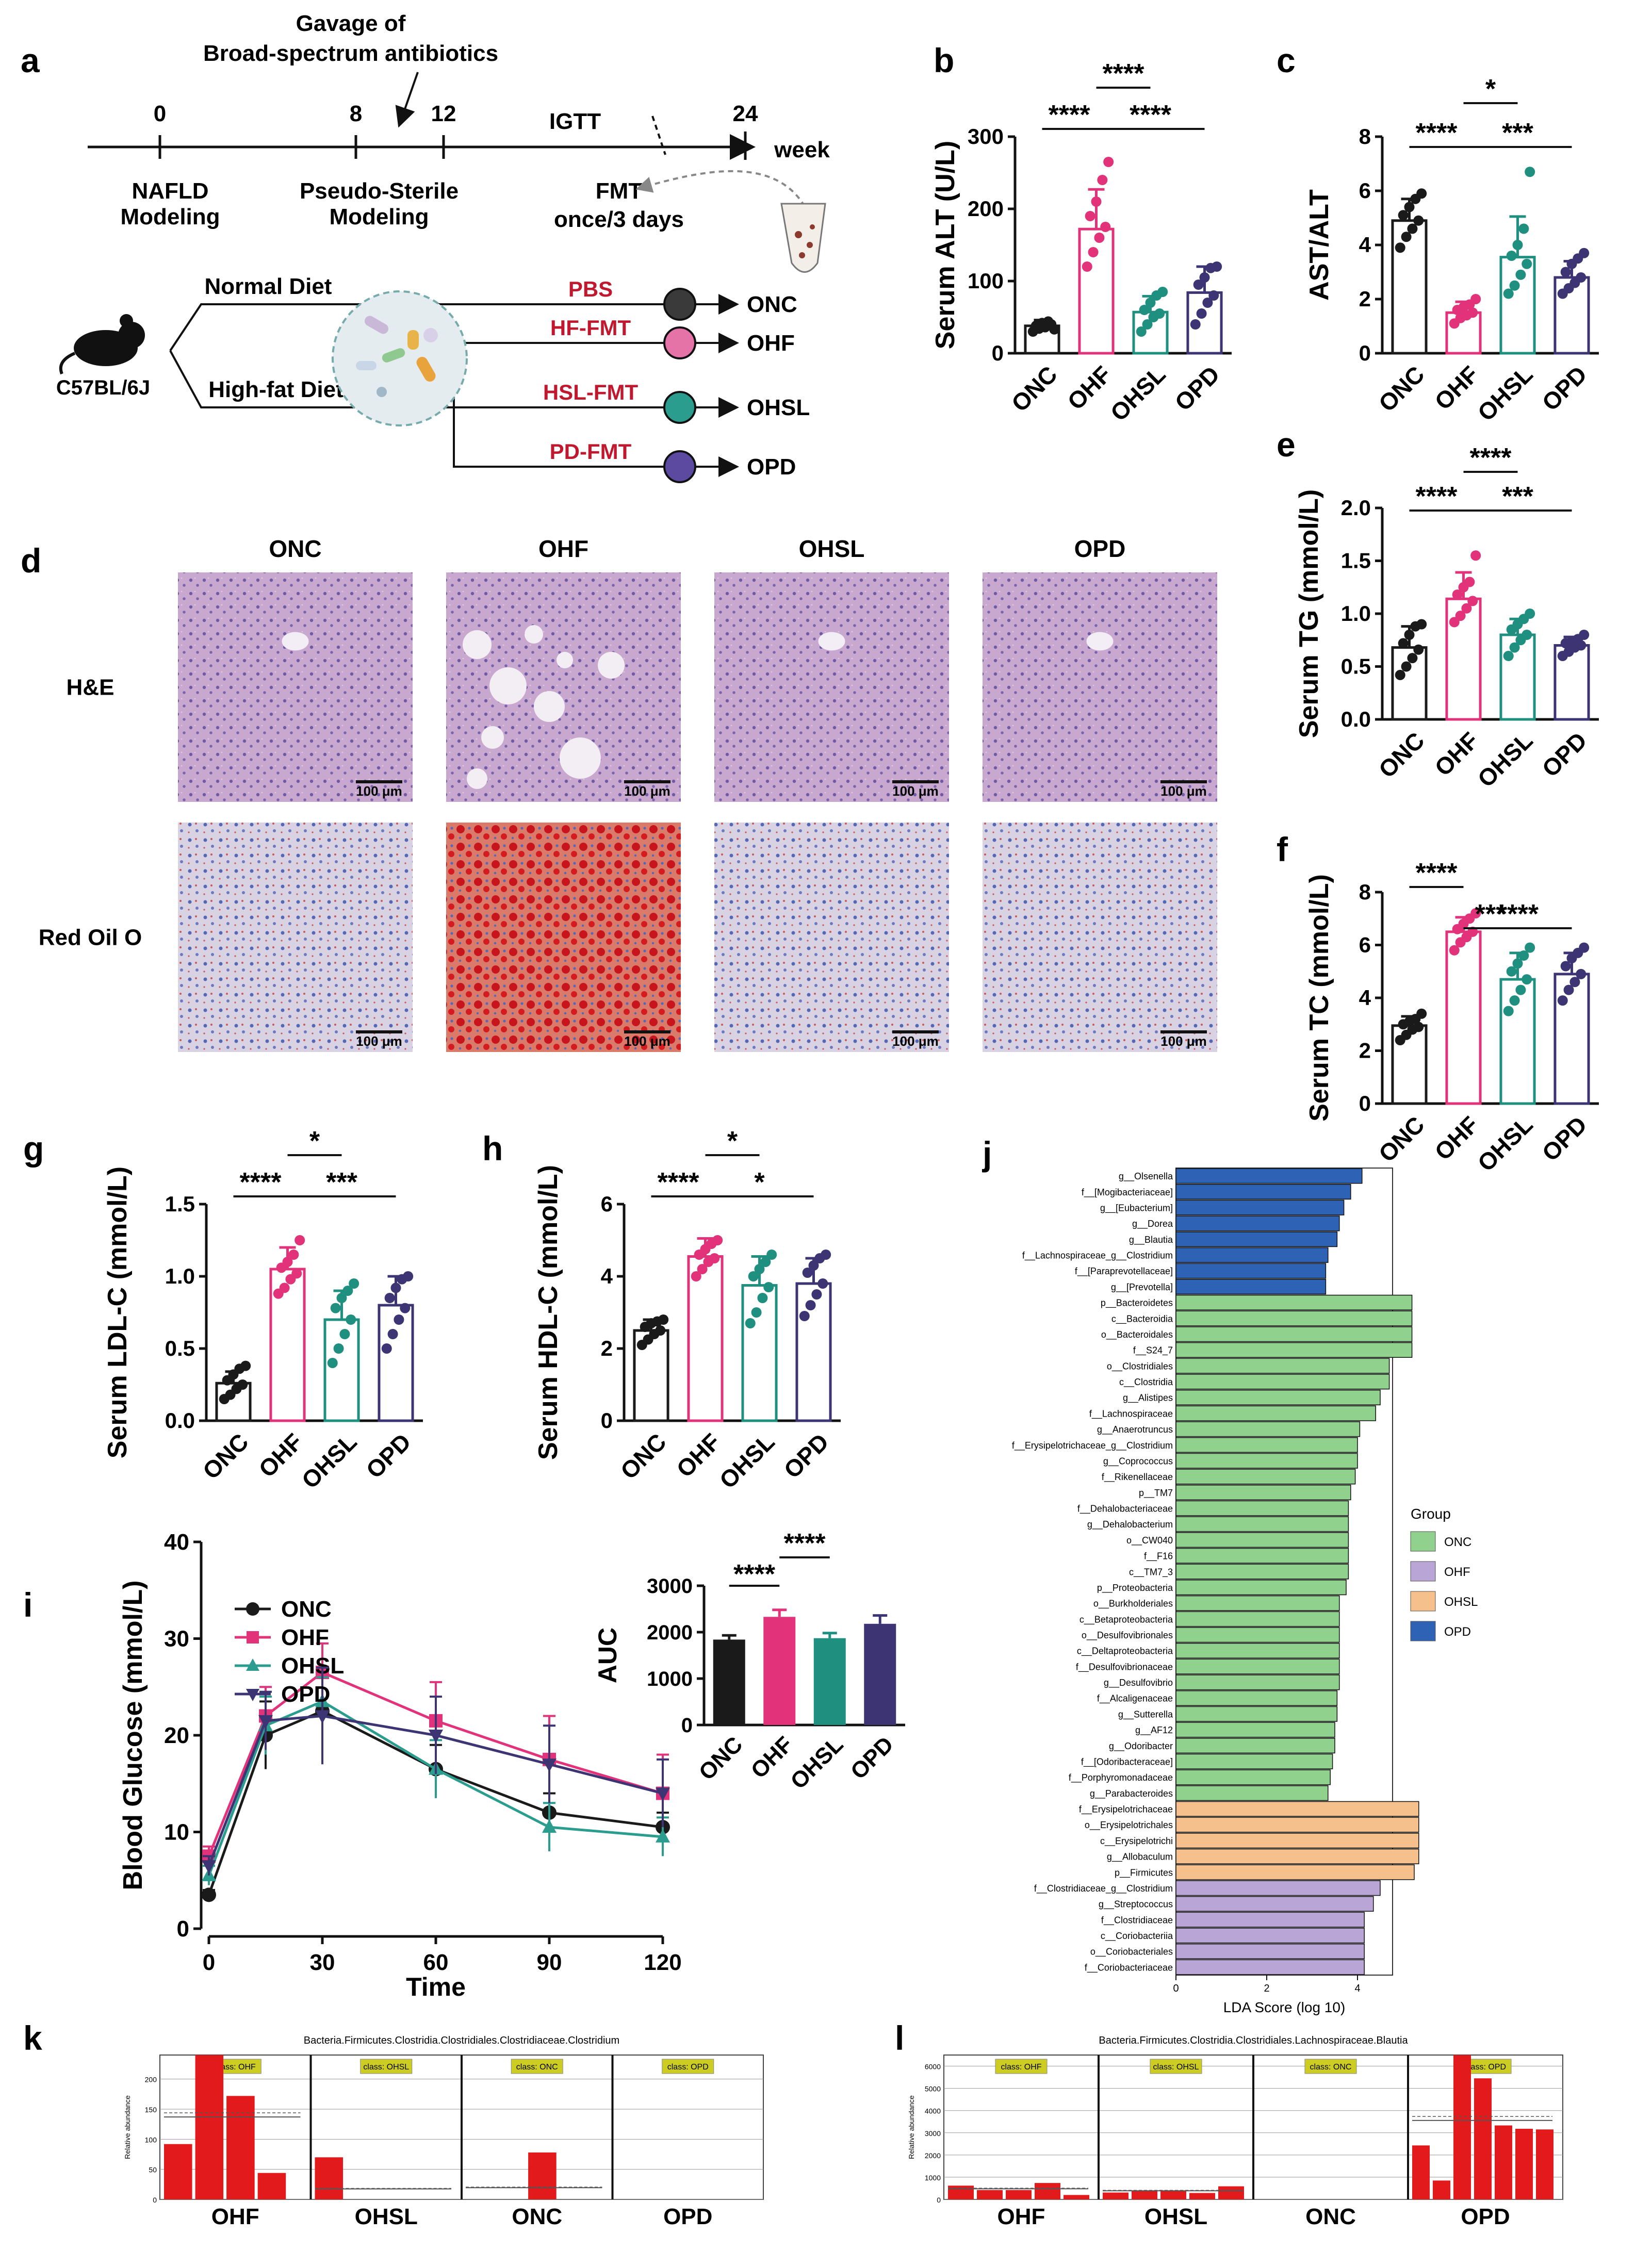 This screenshot has height=2268, width=1652. I want to click on auc-x-tick-label: ONC, so click(721, 1758).